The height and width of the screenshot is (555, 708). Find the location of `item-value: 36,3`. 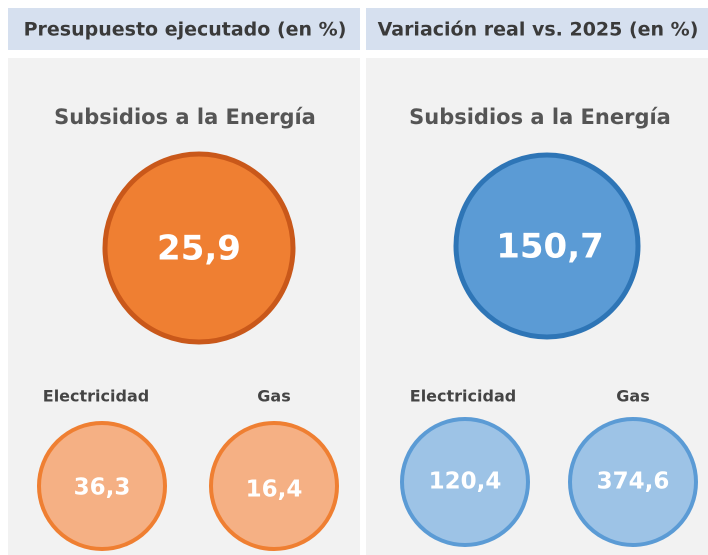

item-value: 36,3 is located at coordinates (102, 488).